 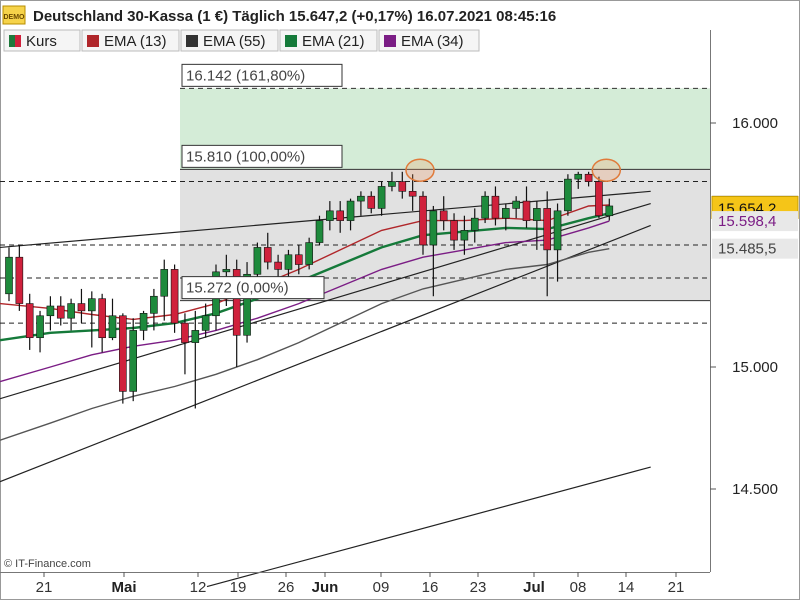 I want to click on x-tick-label: Mai, so click(x=123, y=587).